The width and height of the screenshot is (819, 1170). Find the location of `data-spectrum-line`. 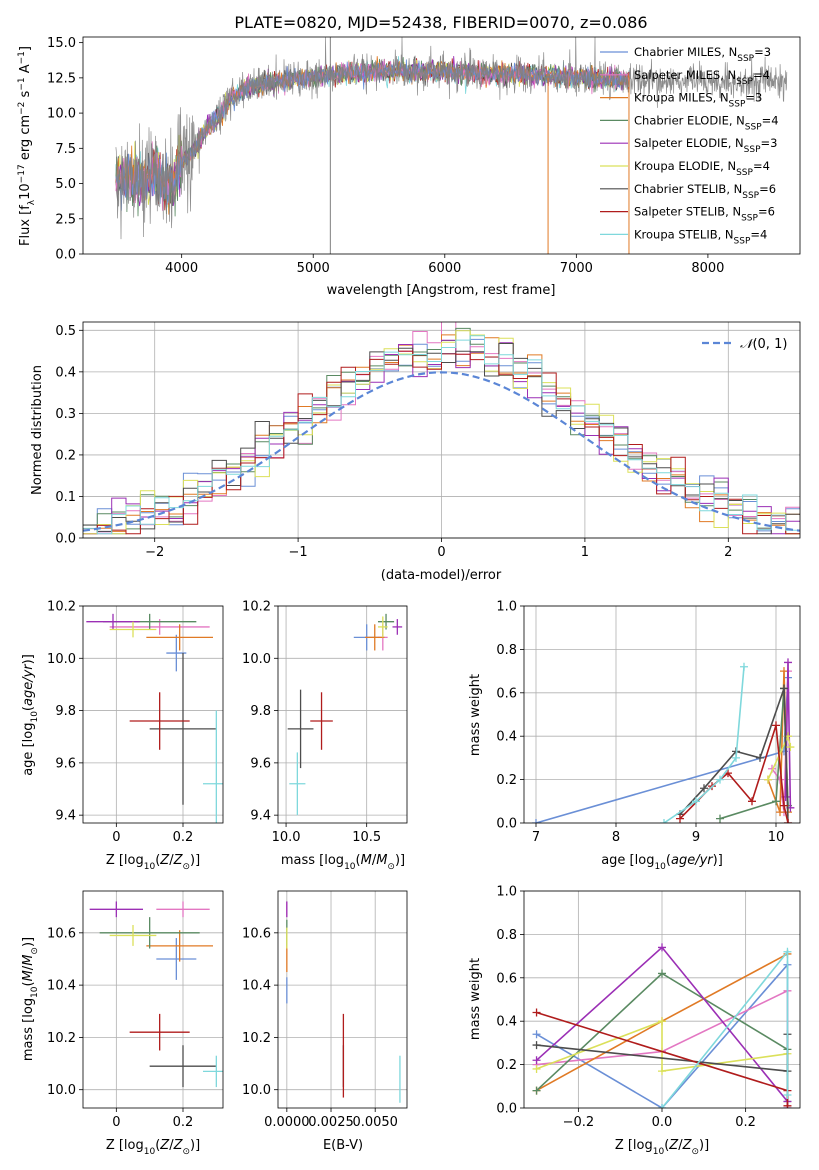

data-spectrum-line is located at coordinates (451, 138).